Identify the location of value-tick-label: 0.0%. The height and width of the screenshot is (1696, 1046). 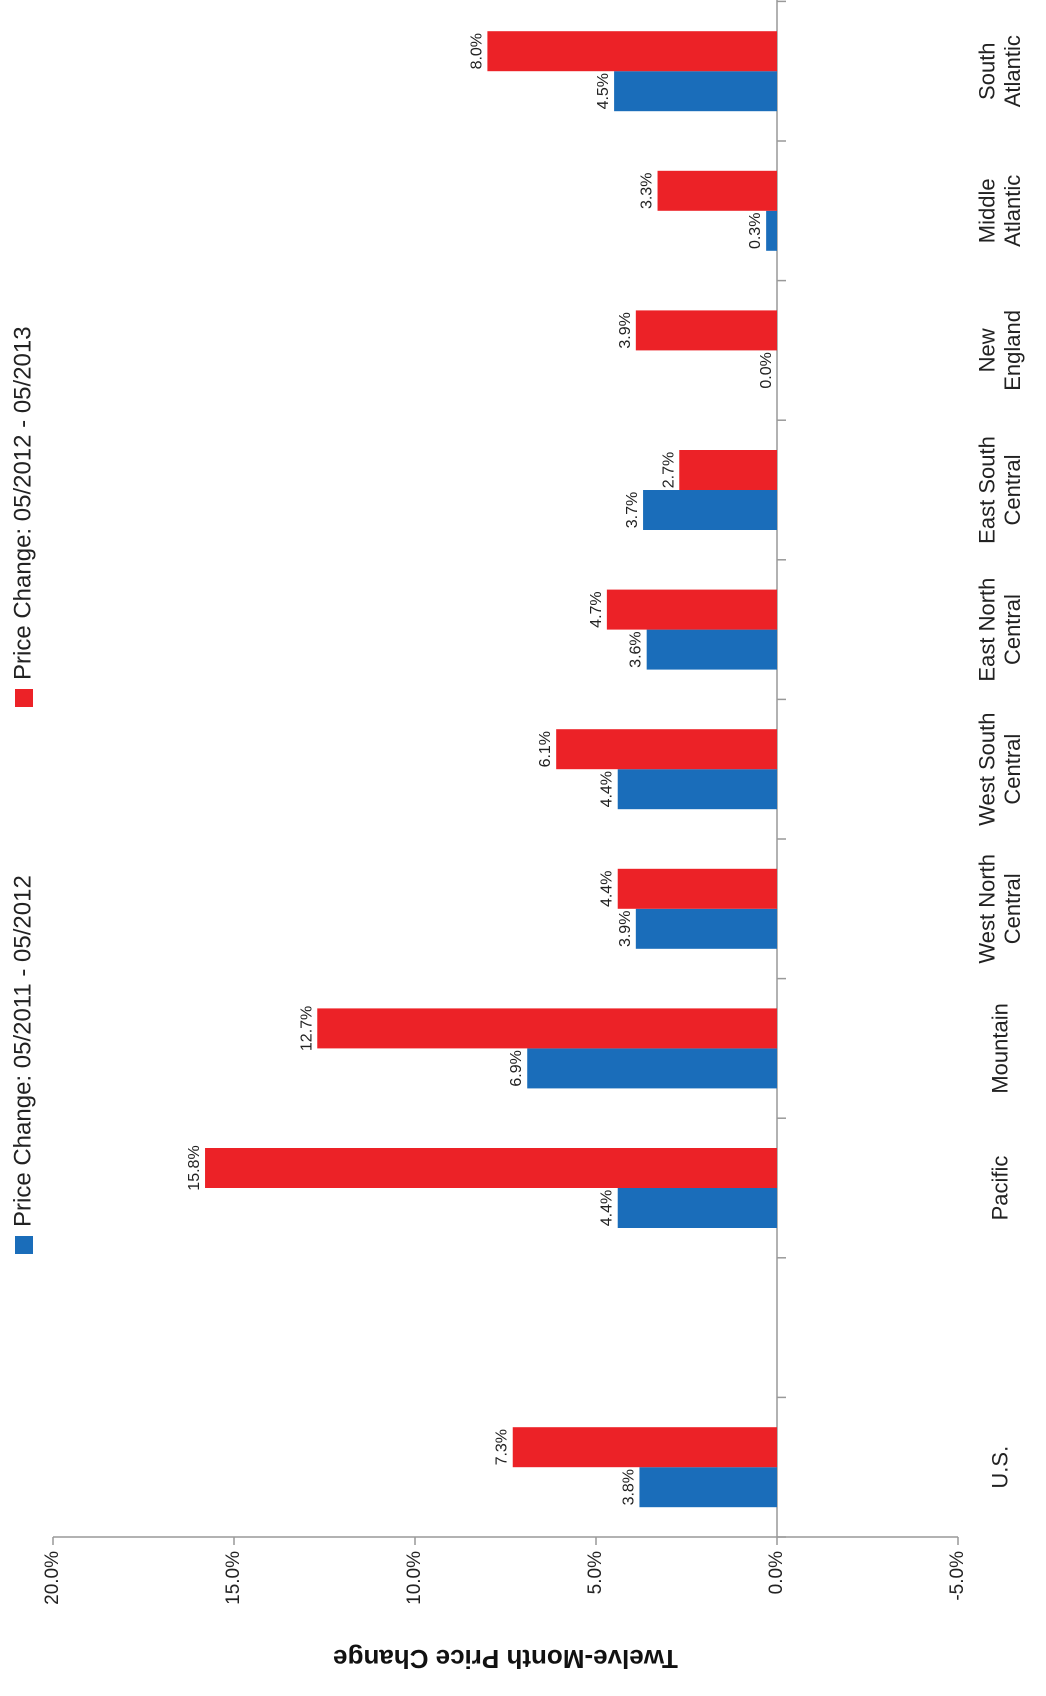
(776, 1572).